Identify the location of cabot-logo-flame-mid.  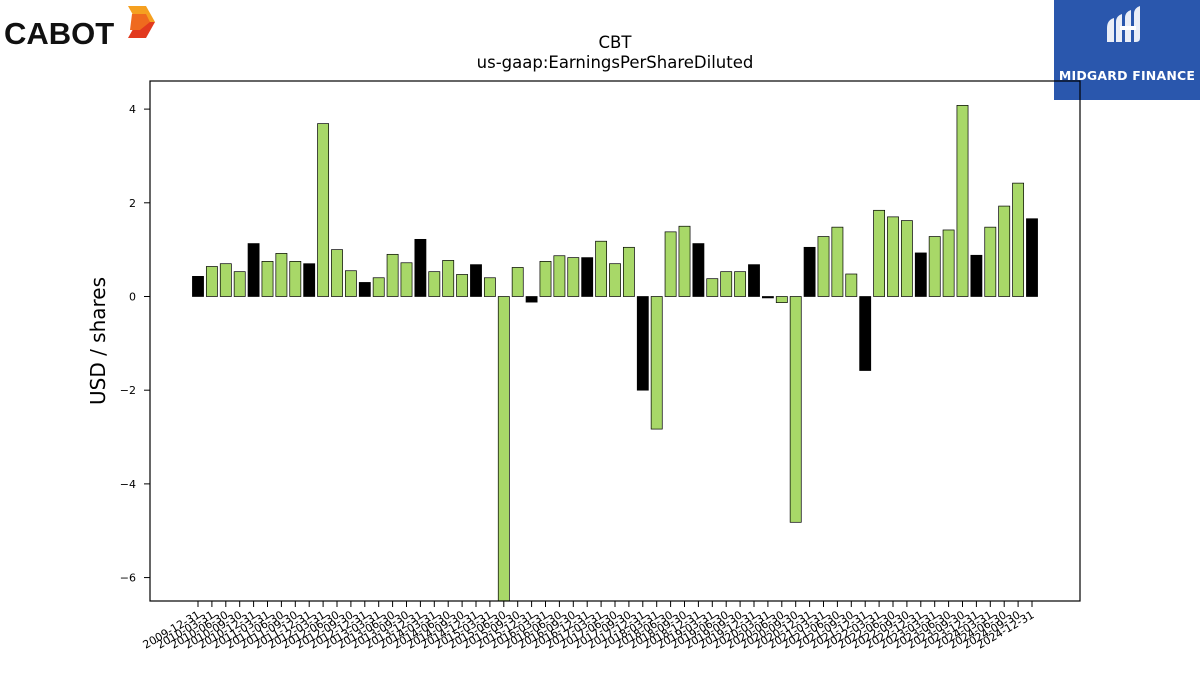
(140, 22).